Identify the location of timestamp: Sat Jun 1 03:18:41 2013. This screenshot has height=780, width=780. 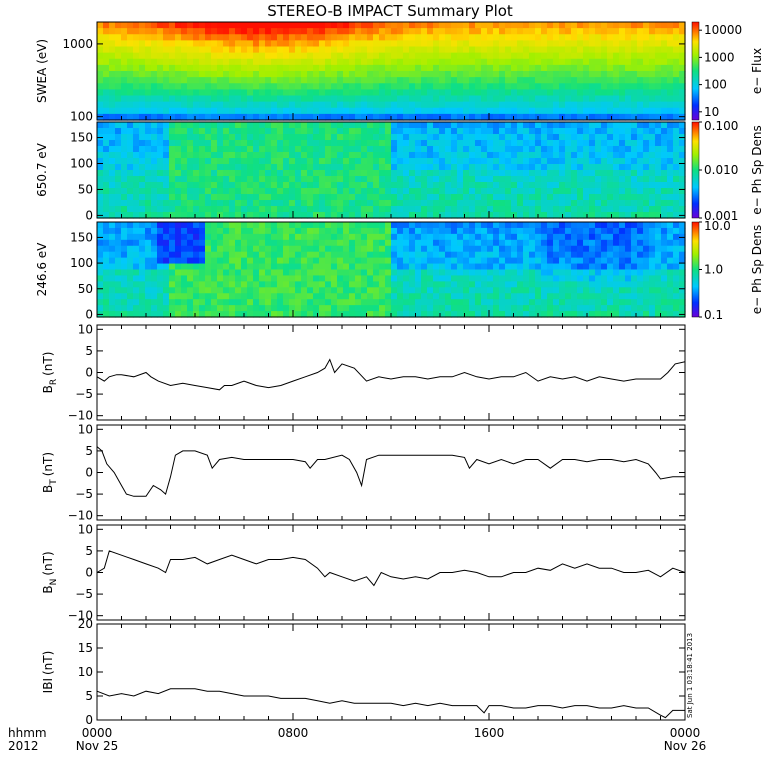
(690, 675).